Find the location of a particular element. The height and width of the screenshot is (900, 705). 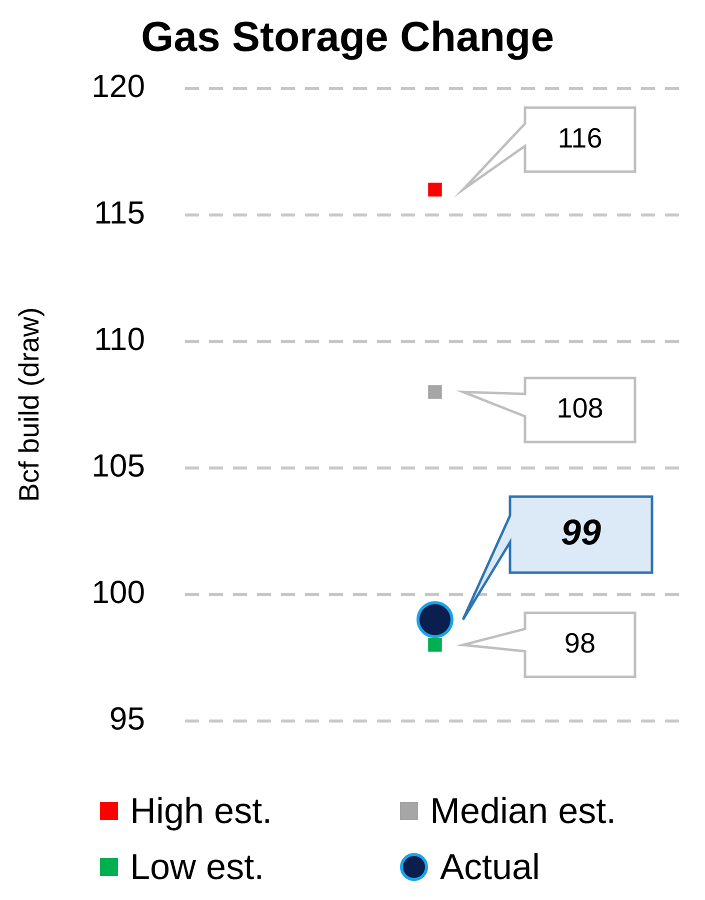

legend-label: Low est. is located at coordinates (197, 867).